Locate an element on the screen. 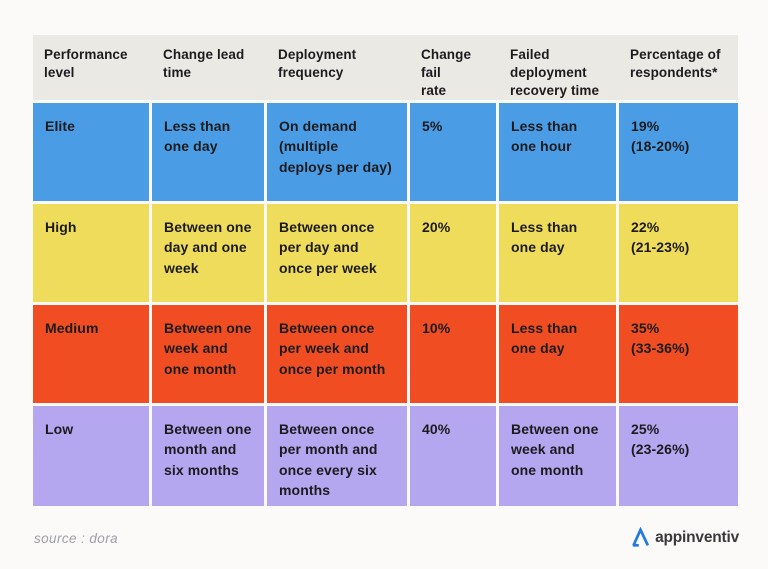 Image resolution: width=768 pixels, height=569 pixels. column-header-performance-level: Performance level is located at coordinates (86, 64).